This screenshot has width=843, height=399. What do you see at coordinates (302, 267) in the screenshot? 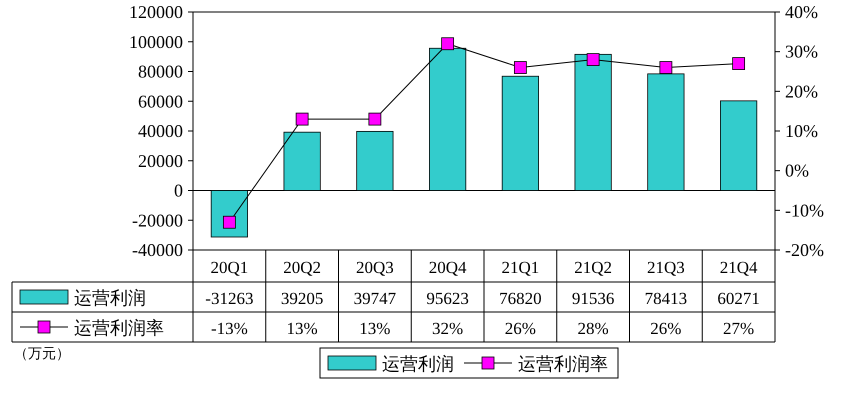
I see `x-tick-label: 20Q2` at bounding box center [302, 267].